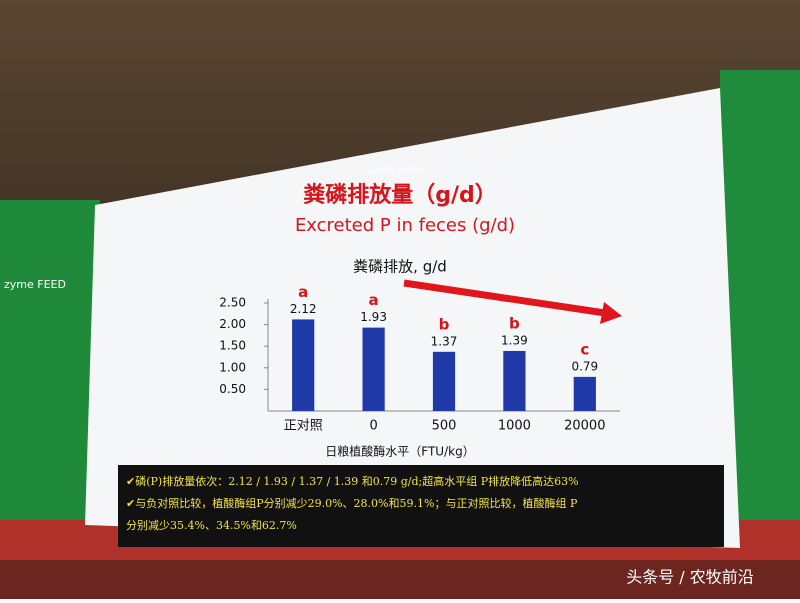 The width and height of the screenshot is (800, 603). What do you see at coordinates (399, 451) in the screenshot?
I see `x-axis-label: 日粮植酸酶水平（FTU/kg）` at bounding box center [399, 451].